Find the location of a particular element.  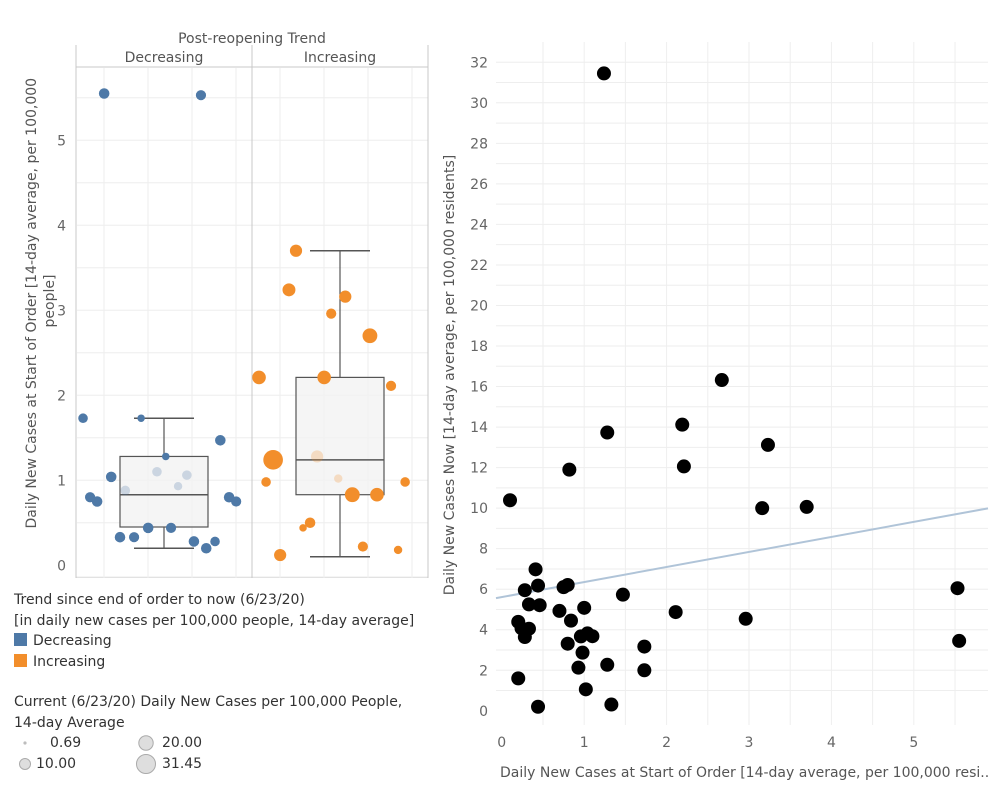

panel-label-increasing: Increasing is located at coordinates (340, 58).